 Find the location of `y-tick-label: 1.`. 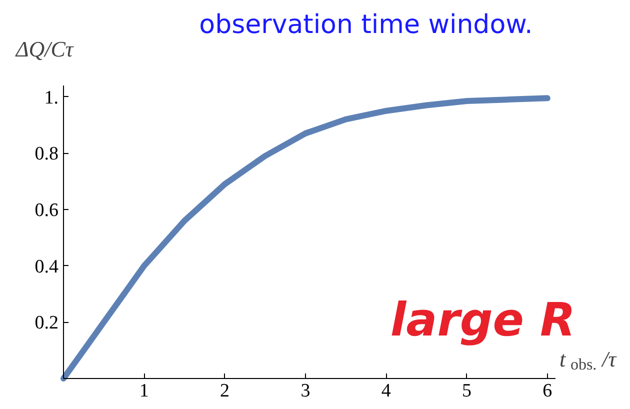

y-tick-label: 1. is located at coordinates (51, 97).